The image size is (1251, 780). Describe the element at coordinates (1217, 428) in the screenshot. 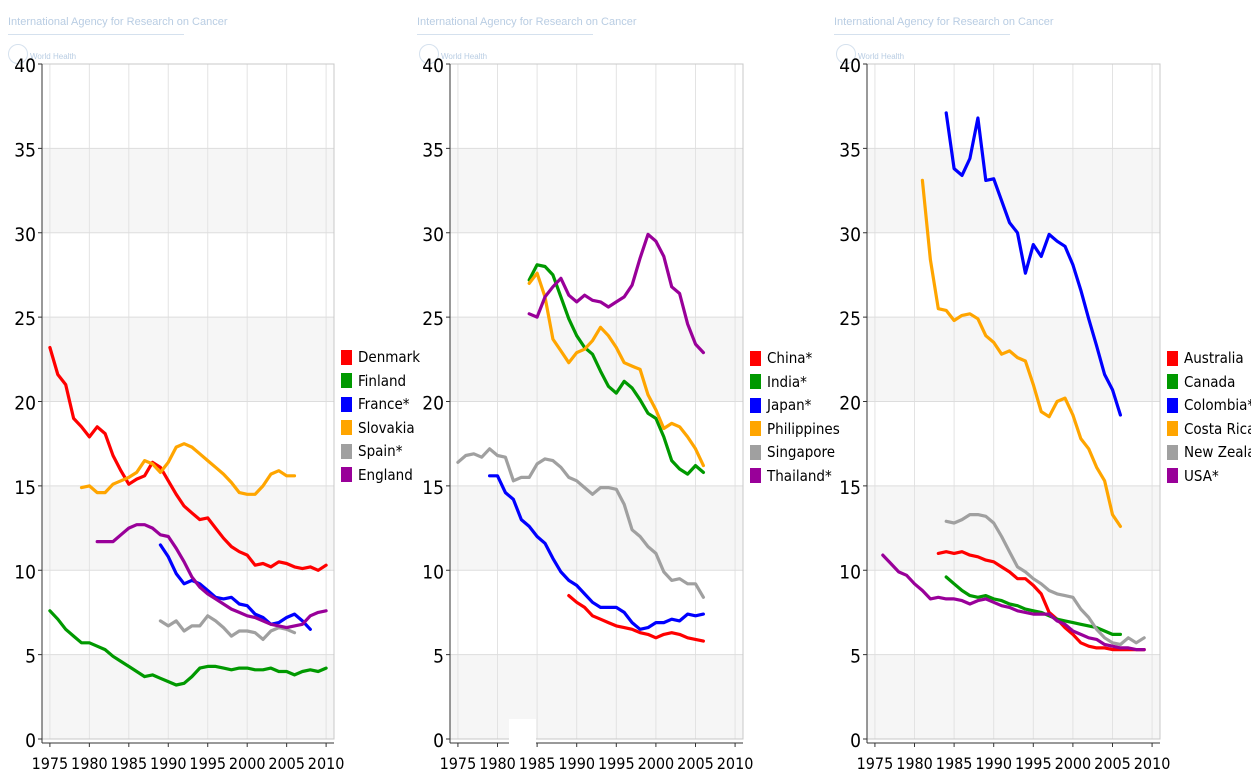

I see `legend-label: Costa Rica` at that location.